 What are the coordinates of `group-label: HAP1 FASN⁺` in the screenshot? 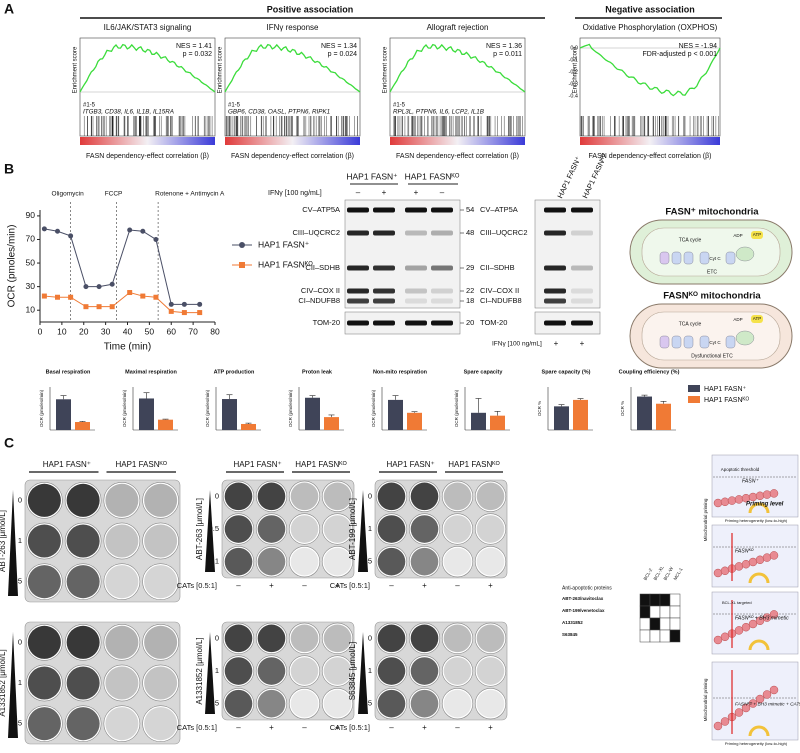 It's located at (258, 464).